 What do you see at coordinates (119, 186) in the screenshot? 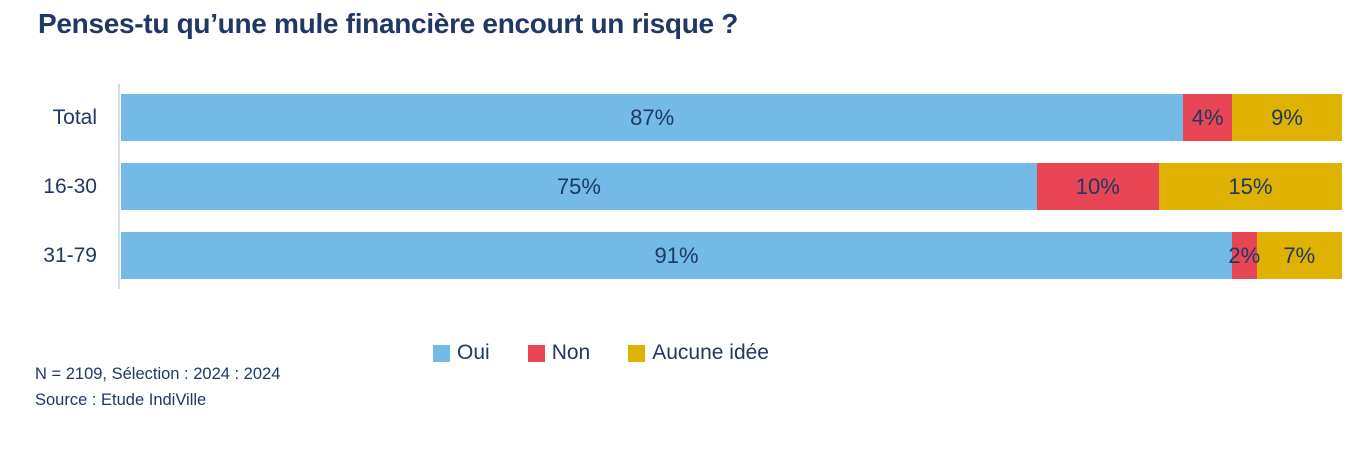
I see `vertical-axis-line` at bounding box center [119, 186].